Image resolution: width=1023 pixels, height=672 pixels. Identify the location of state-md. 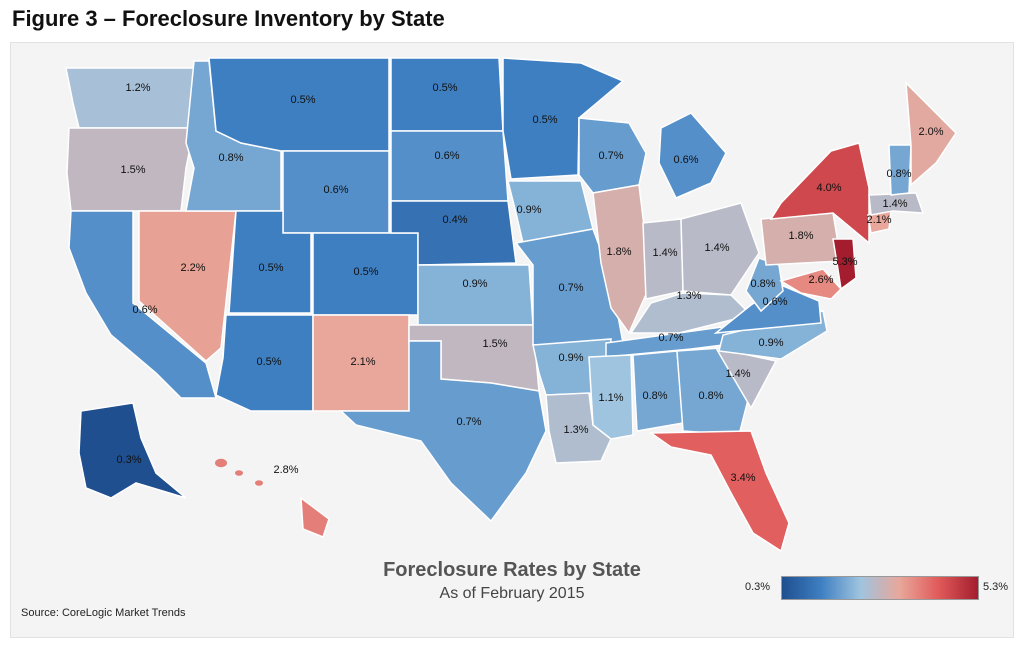
(811, 284).